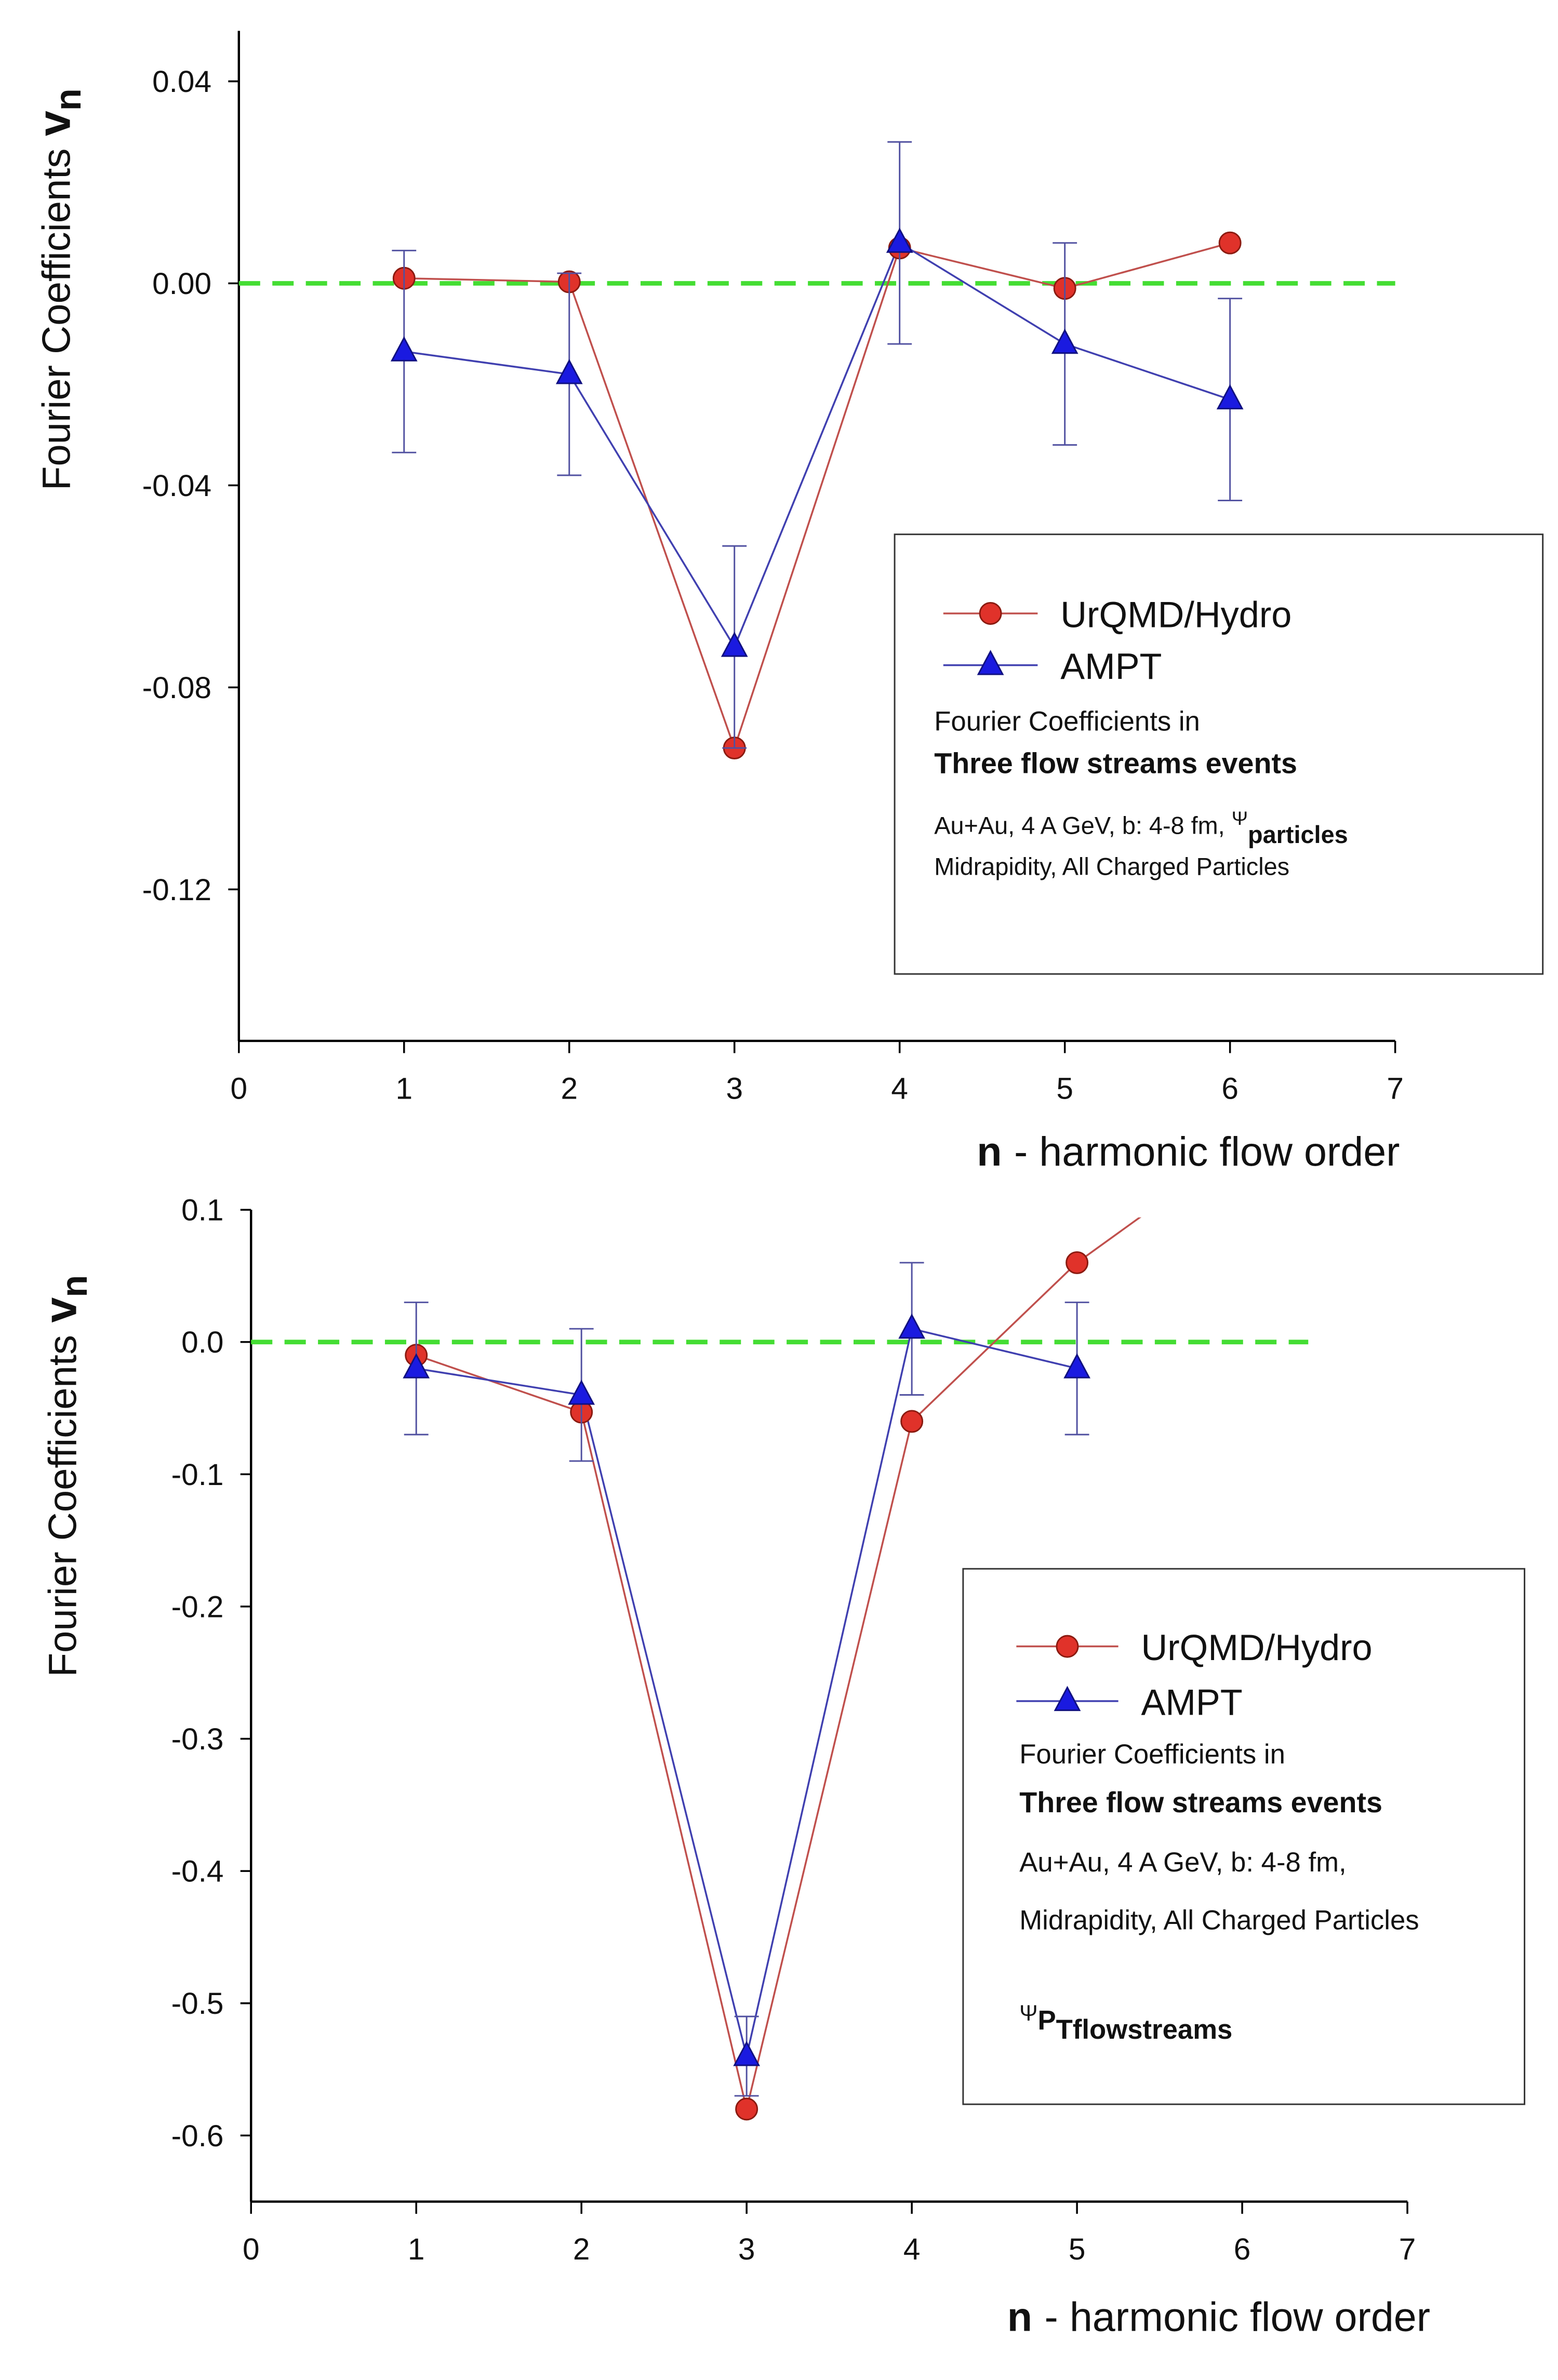  Describe the element at coordinates (176, 486) in the screenshot. I see `y-tick-label: -0.04` at that location.